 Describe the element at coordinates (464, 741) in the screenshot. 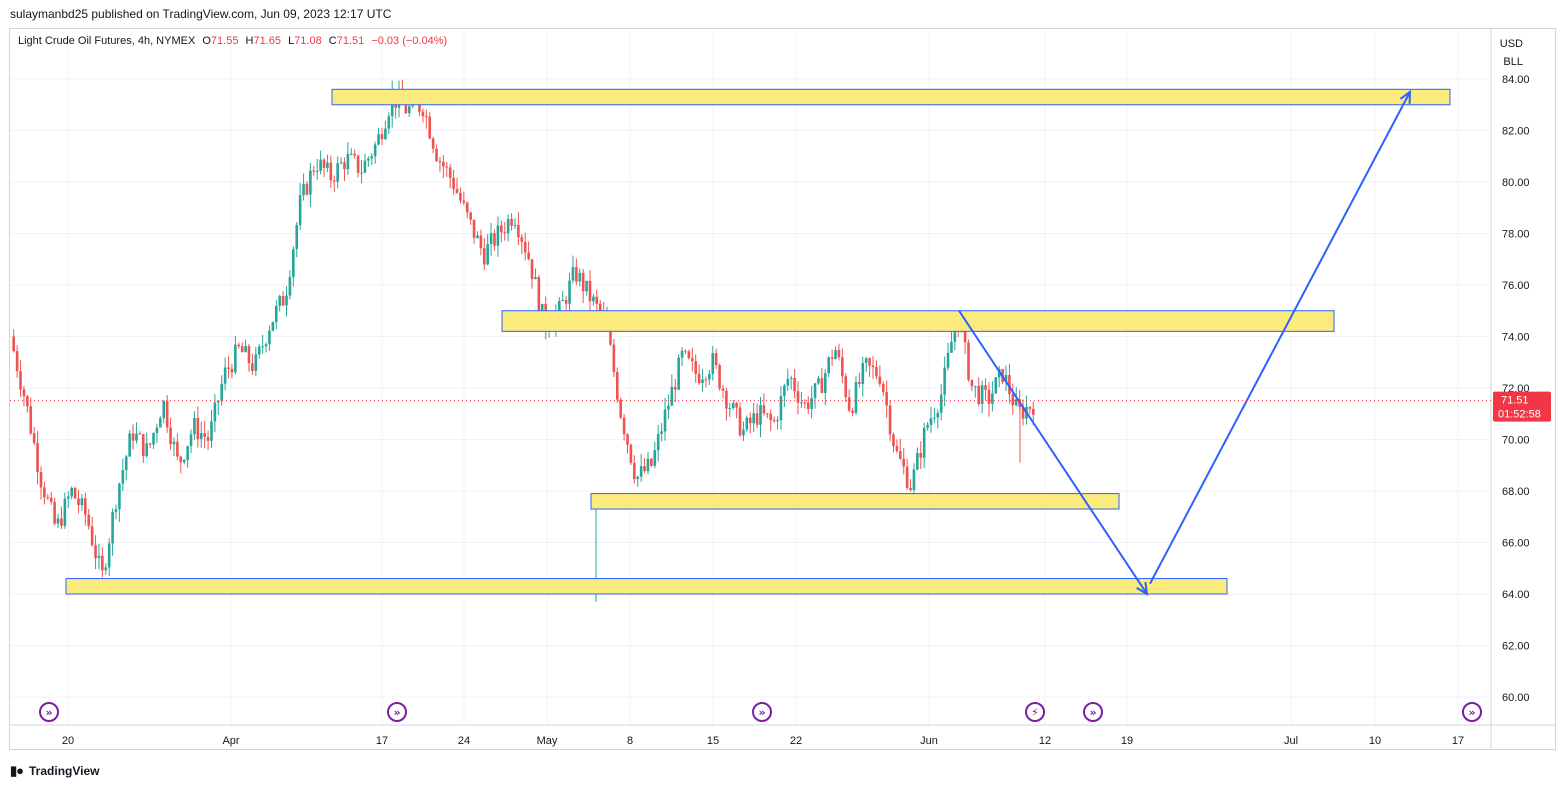

I see `time-tick-label: 24` at that location.